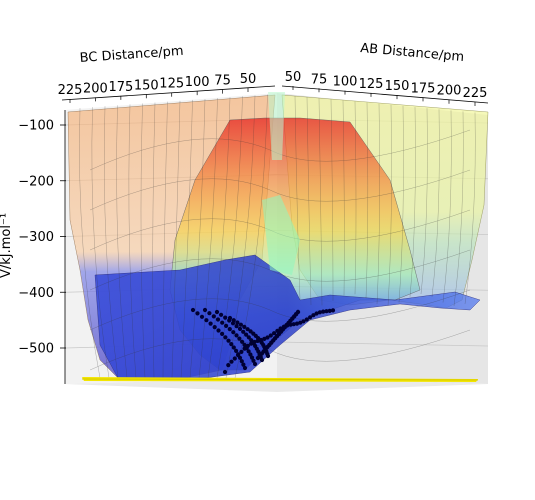 This screenshot has height=500, width=535. What do you see at coordinates (449, 91) in the screenshot?
I see `ab-tick-label: 200` at bounding box center [449, 91].